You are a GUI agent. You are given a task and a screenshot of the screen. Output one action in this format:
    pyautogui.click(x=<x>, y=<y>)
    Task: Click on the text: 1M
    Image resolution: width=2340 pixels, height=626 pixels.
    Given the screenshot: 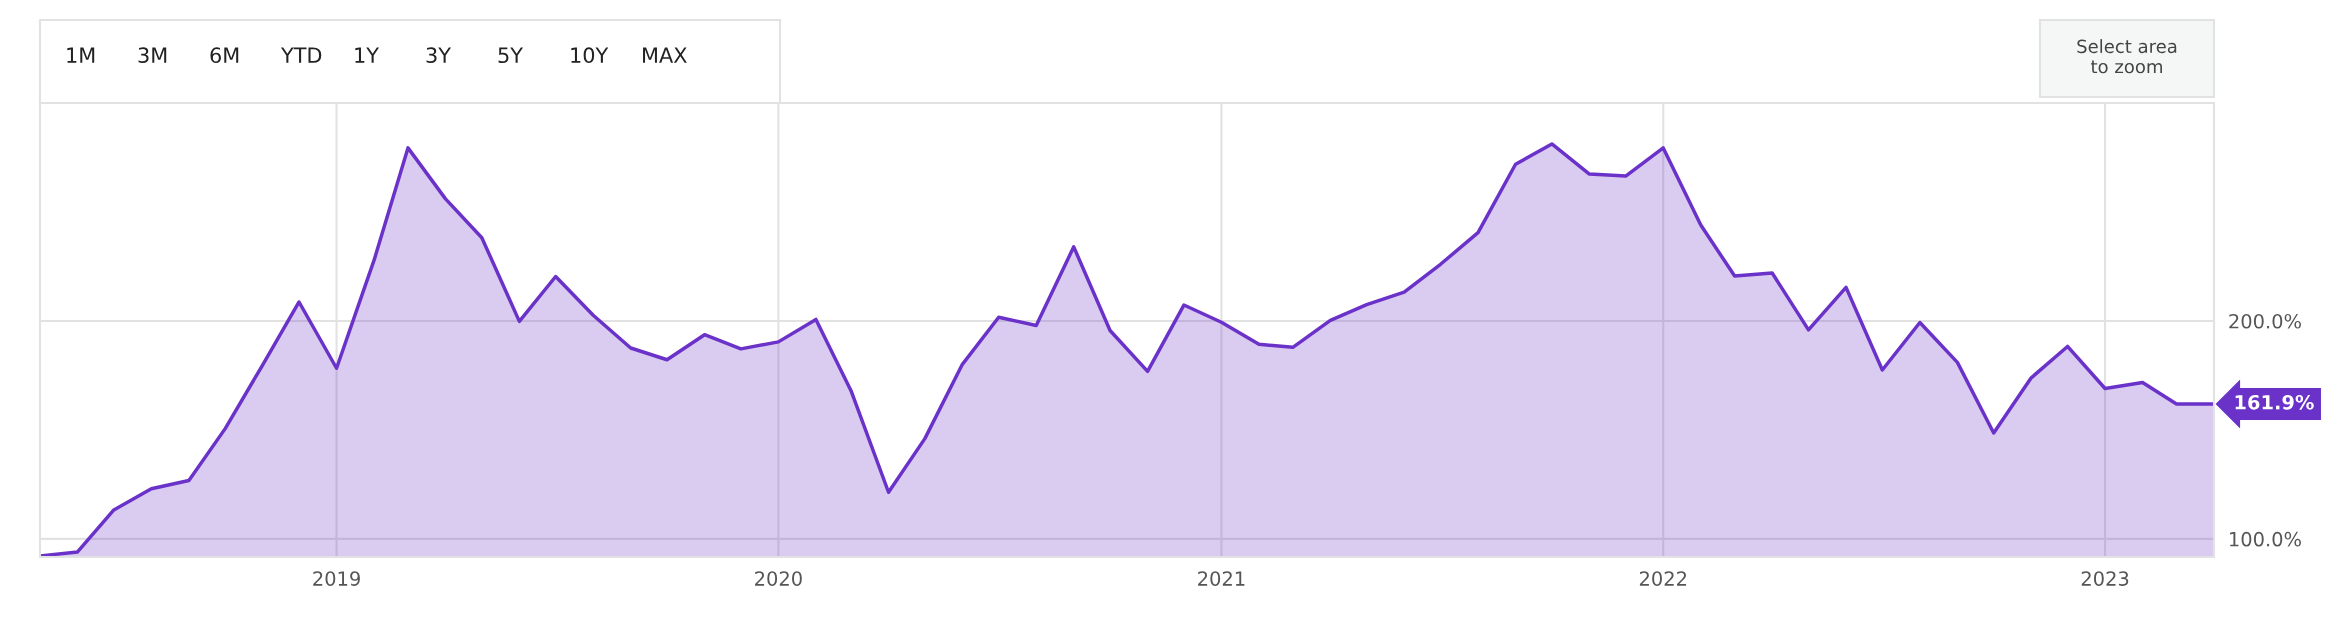 What is the action you would take?
    pyautogui.click(x=81, y=55)
    